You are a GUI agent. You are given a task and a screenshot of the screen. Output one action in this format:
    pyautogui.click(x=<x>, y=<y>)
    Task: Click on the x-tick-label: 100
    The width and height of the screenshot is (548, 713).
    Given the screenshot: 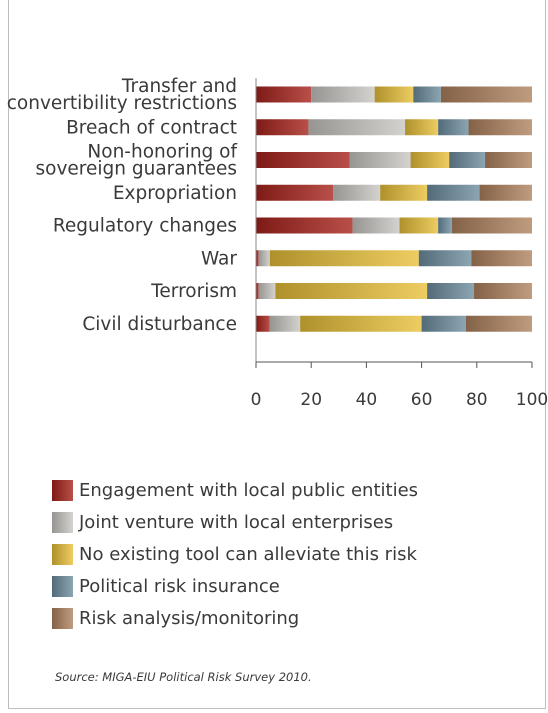 What is the action you would take?
    pyautogui.click(x=532, y=400)
    